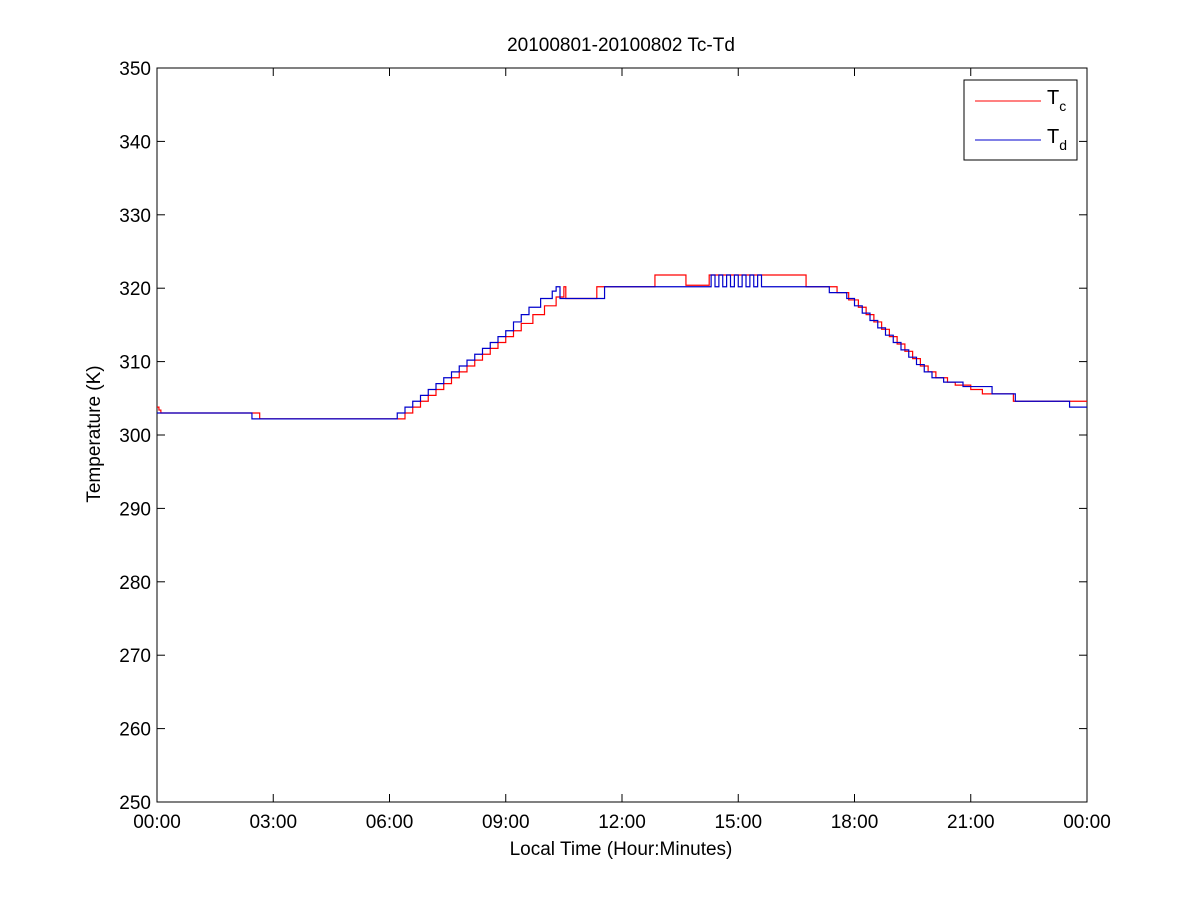 The image size is (1201, 906). I want to click on y-tick-label: 310, so click(135, 363).